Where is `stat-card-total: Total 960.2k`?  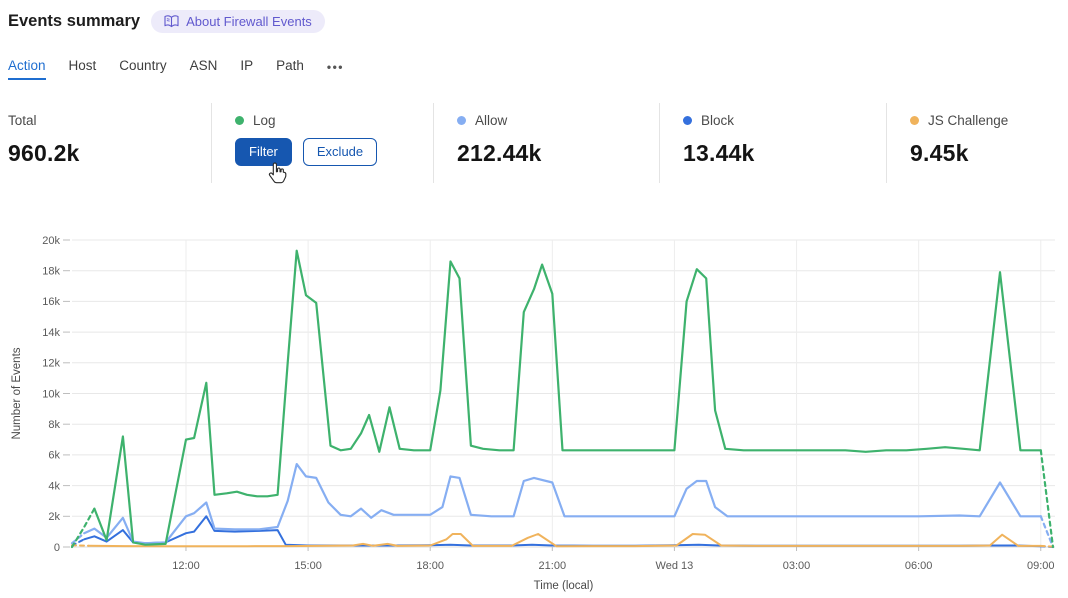
stat-card-total: Total 960.2k is located at coordinates (105, 143).